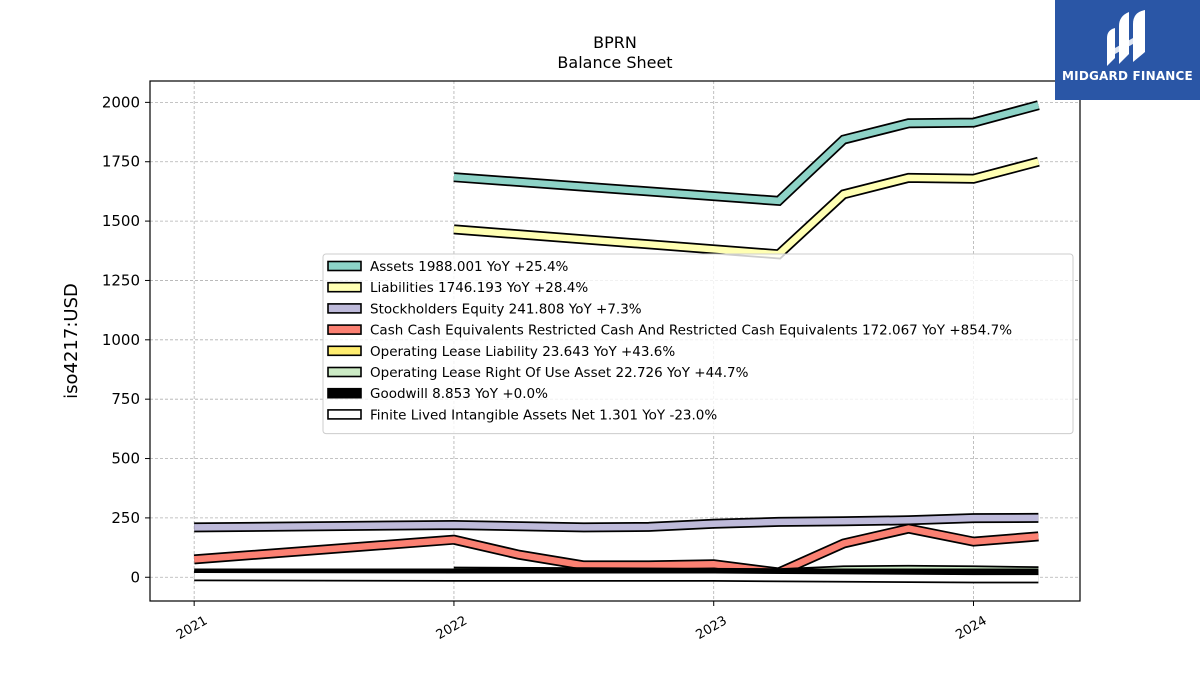 This screenshot has height=675, width=1200. I want to click on legend-label: Stockholders Equity 241.808 YoY +7.3%, so click(506, 309).